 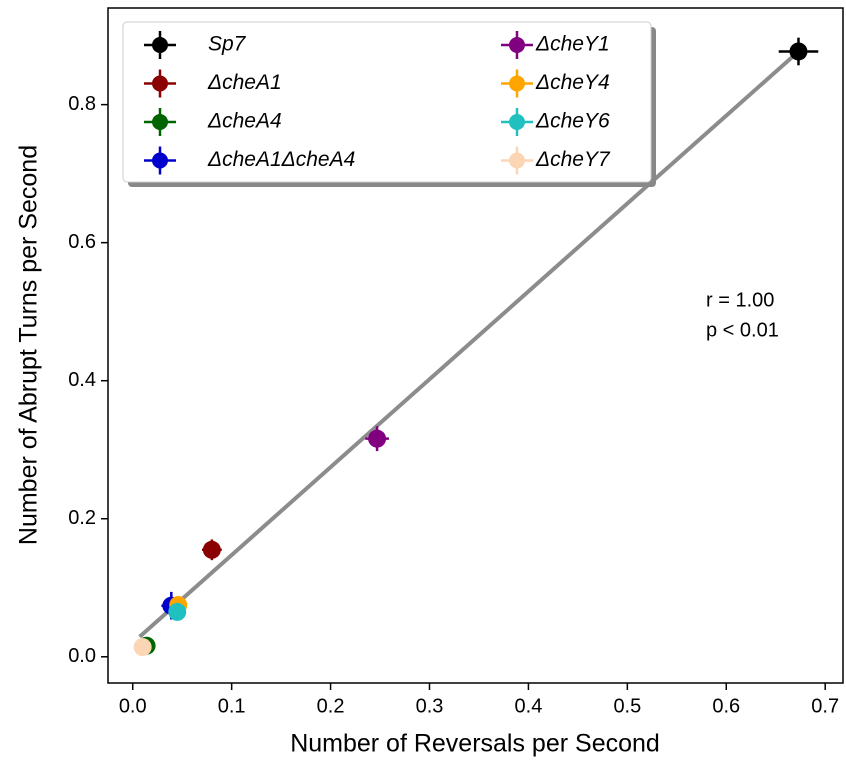 What do you see at coordinates (529, 706) in the screenshot?
I see `x-tick-label: 0.4` at bounding box center [529, 706].